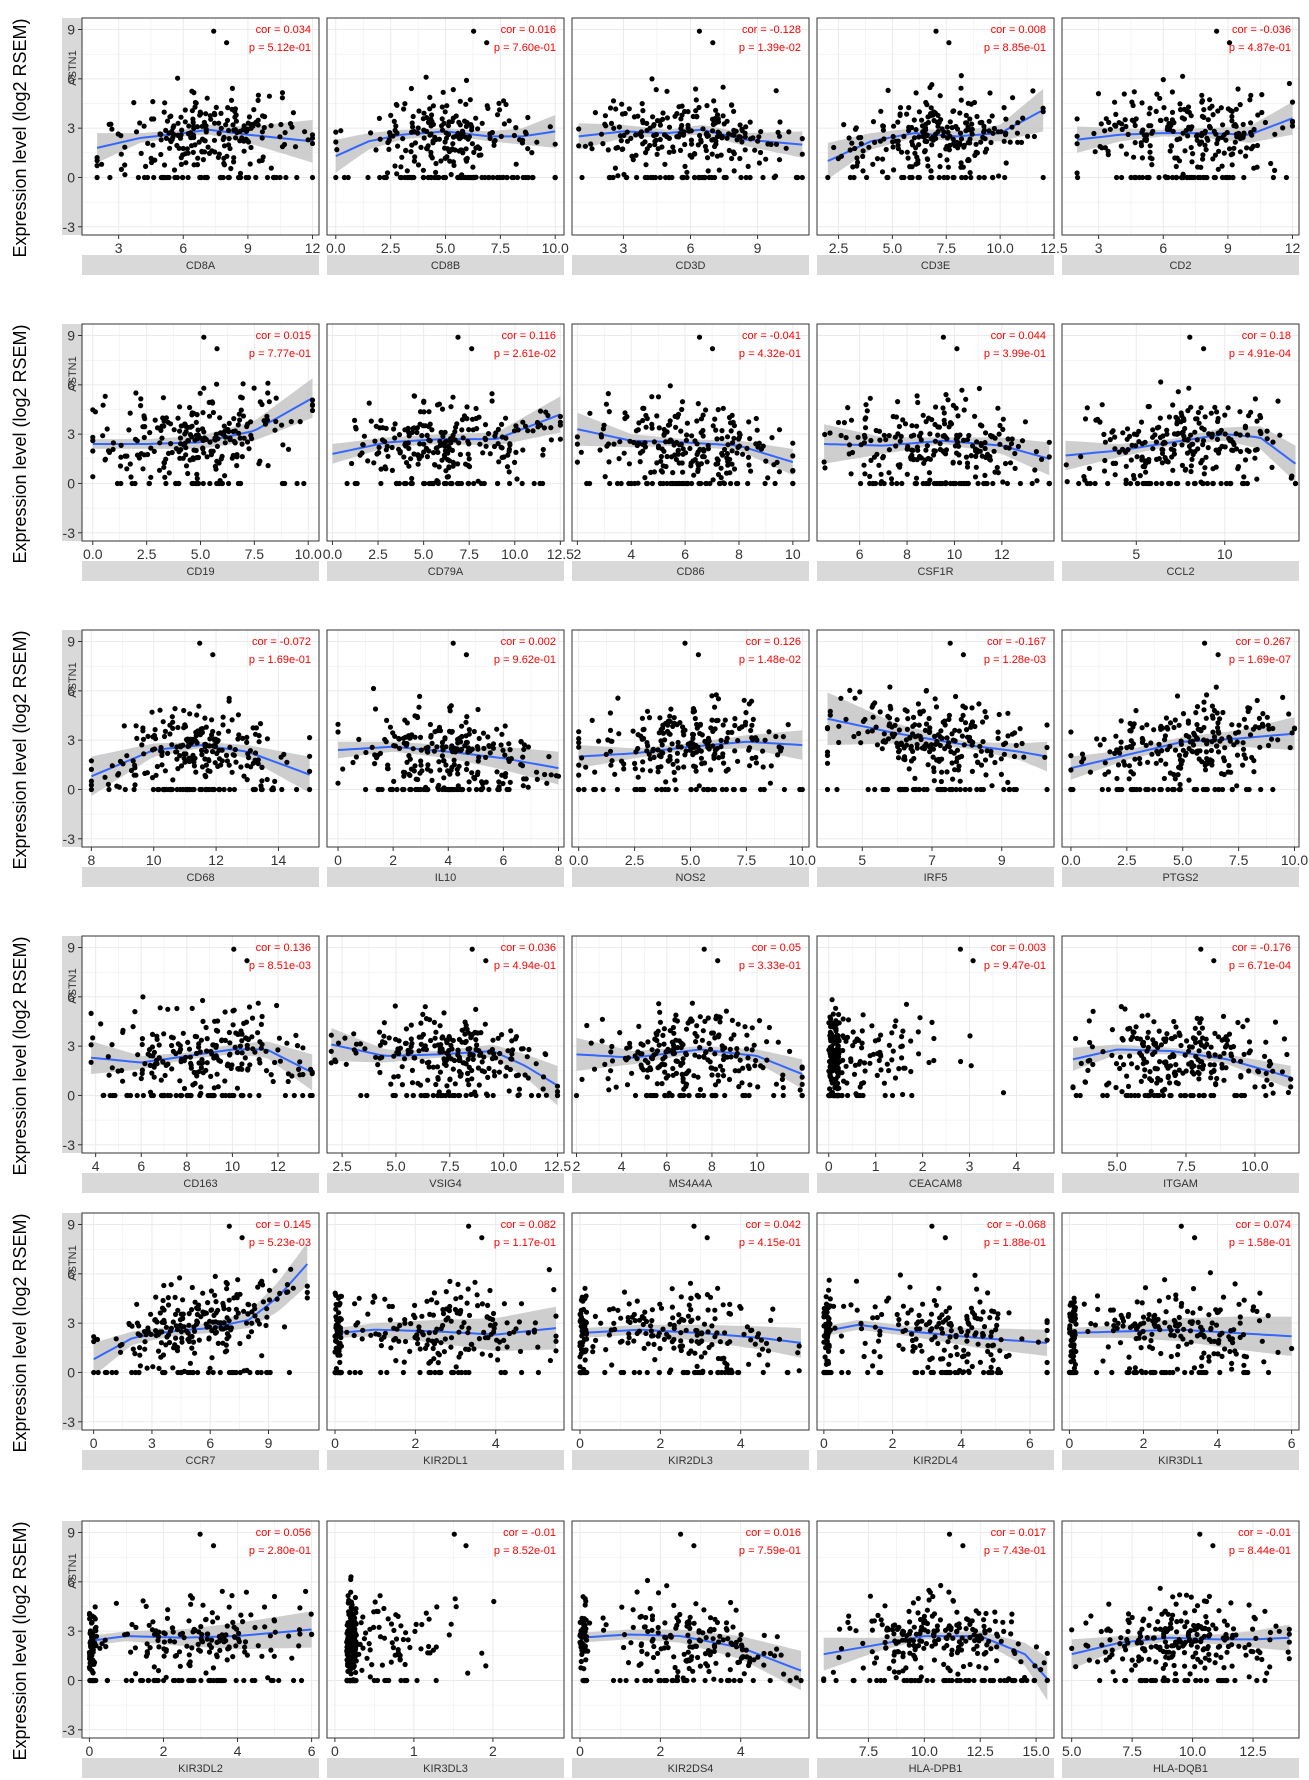  What do you see at coordinates (770, 660) in the screenshot?
I see `p-value-annotation: p = 1.48e-02` at bounding box center [770, 660].